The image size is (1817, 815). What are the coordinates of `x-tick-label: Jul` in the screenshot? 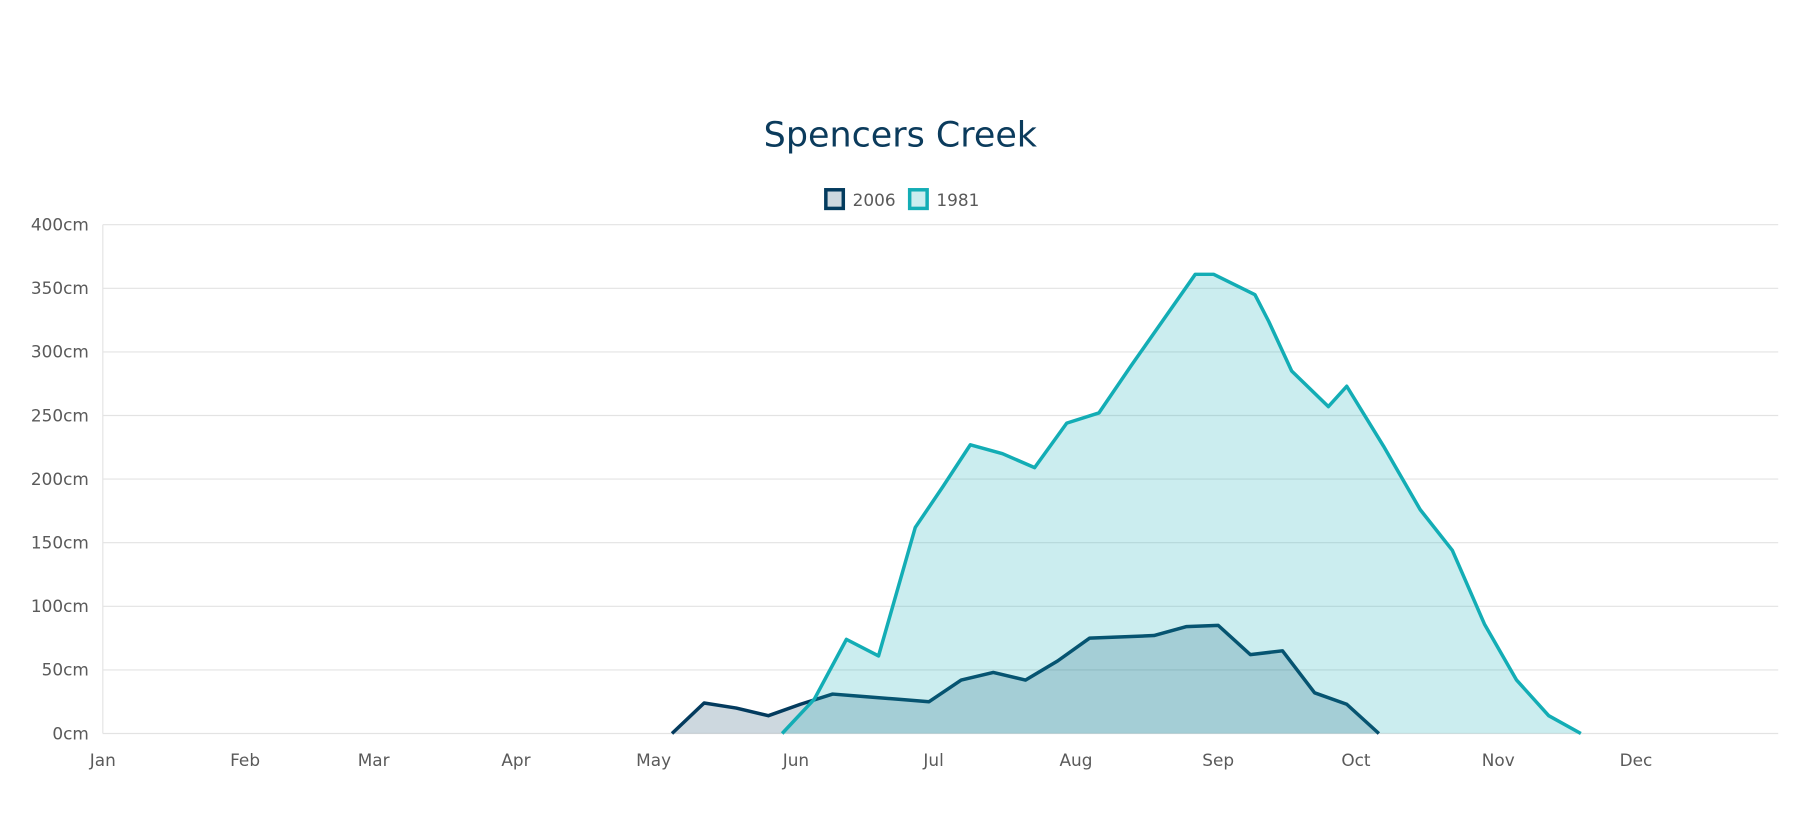 It's located at (932, 760).